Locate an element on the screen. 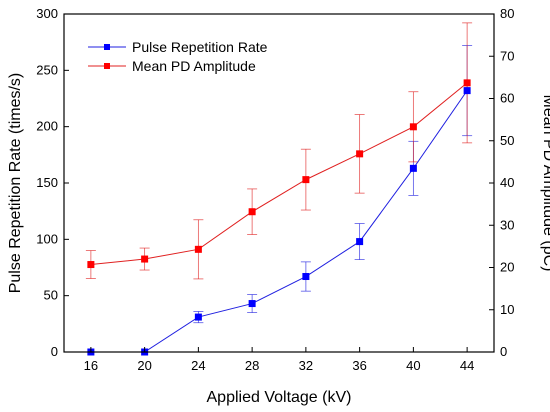  legend-marker-amplitude is located at coordinates (107, 66).